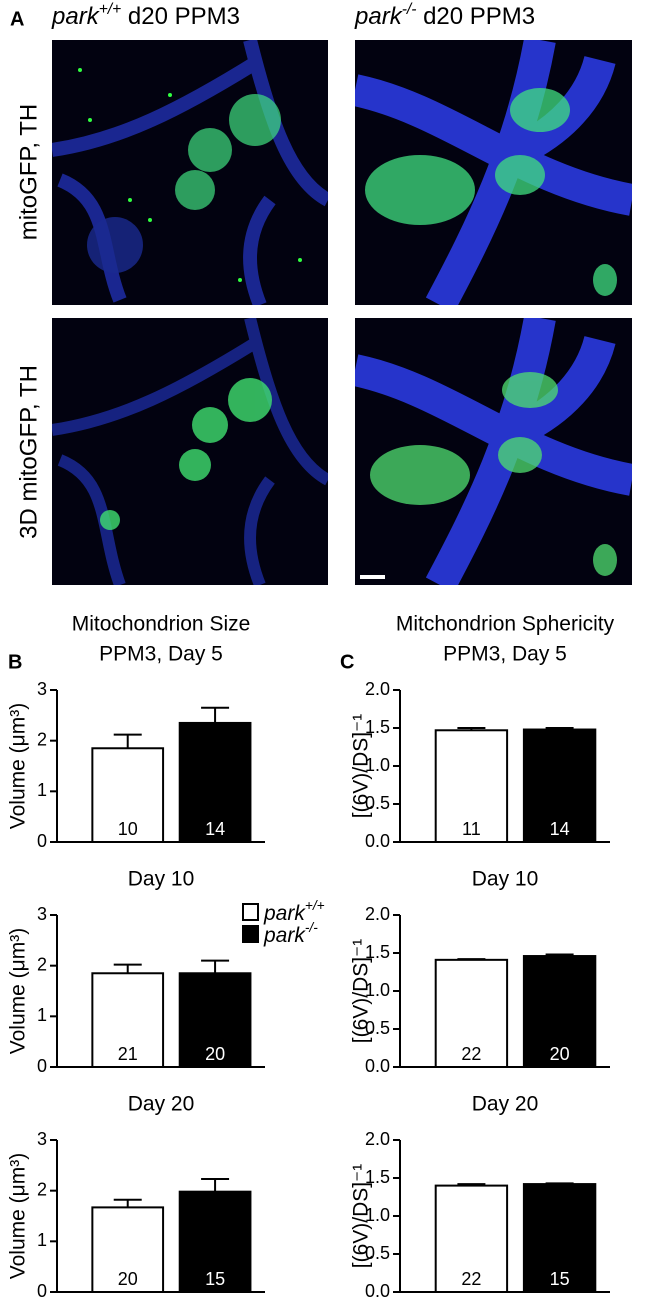 The image size is (658, 1300). I want to click on image-title: park+/+ d20 PPM3, so click(145, 15).